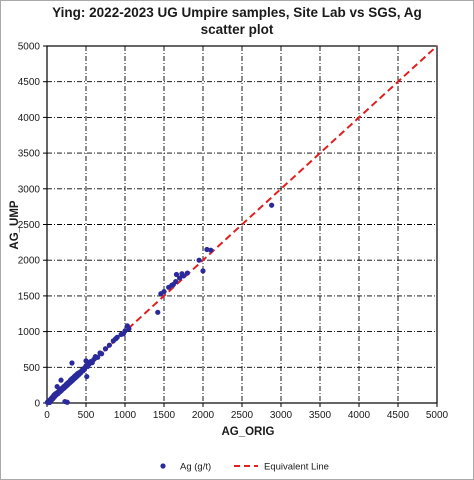 This screenshot has width=474, height=480. I want to click on legend-label-points: Ag (g/t), so click(195, 467).